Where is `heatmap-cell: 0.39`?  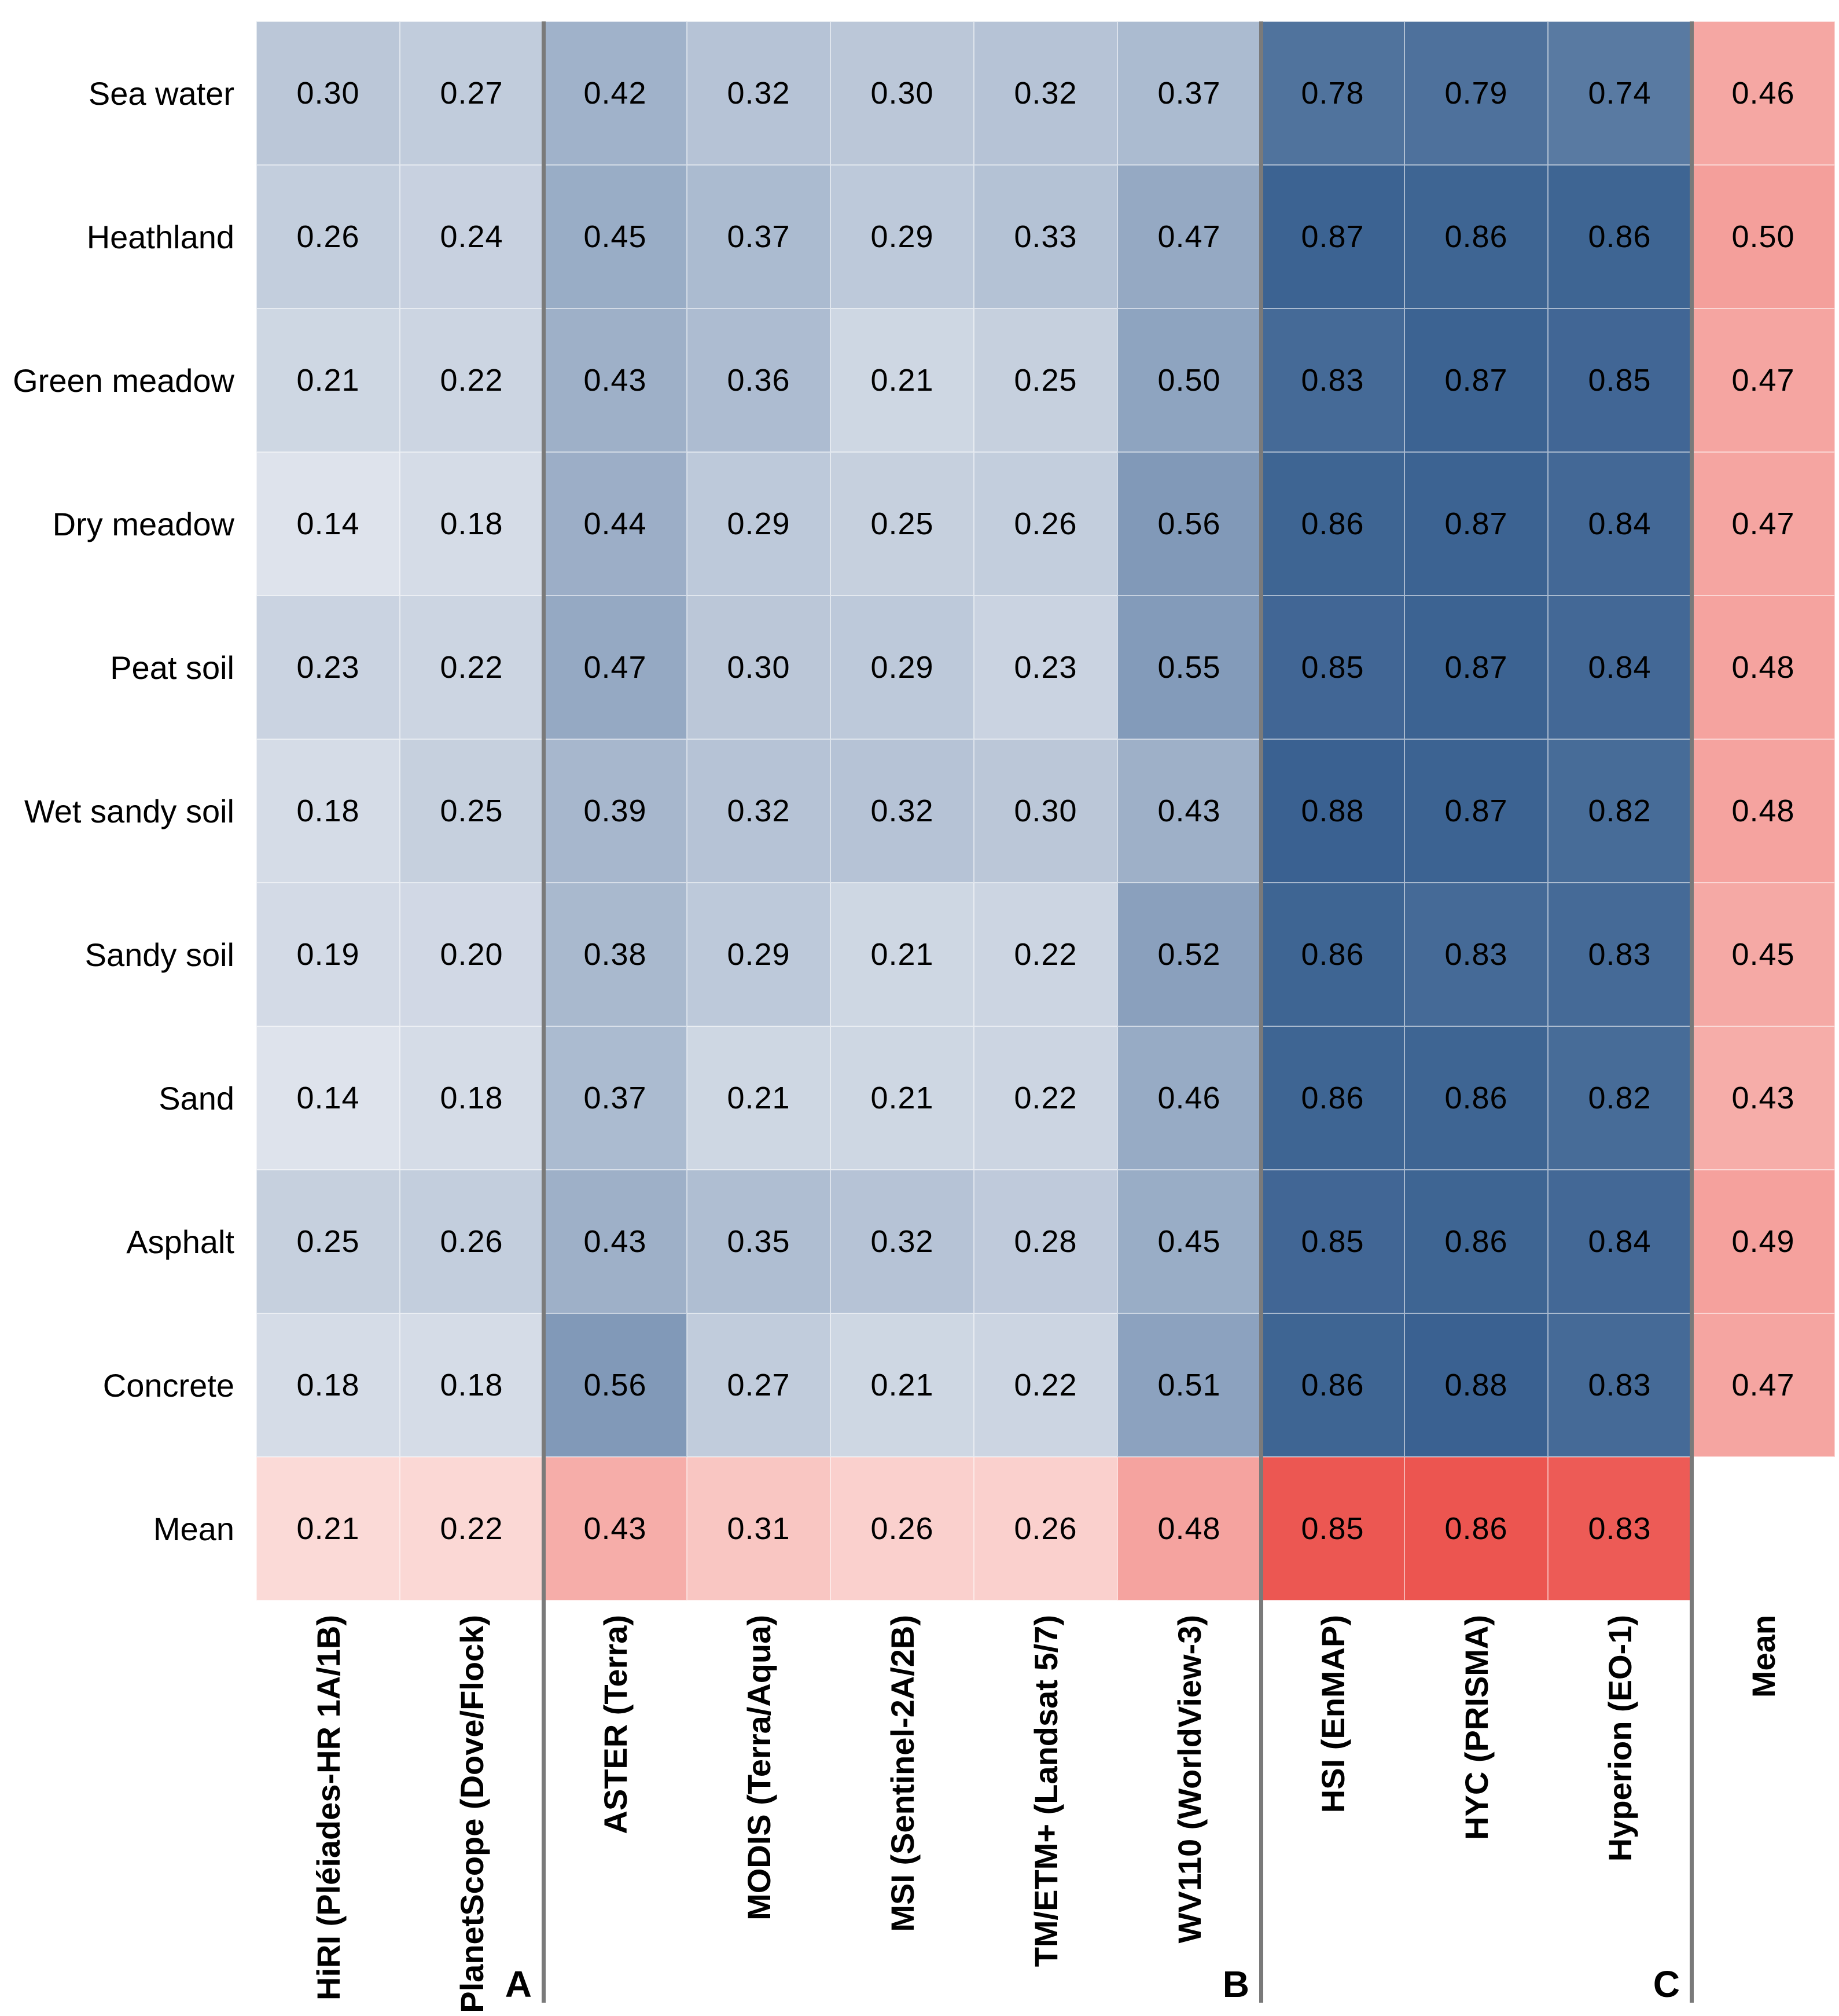
heatmap-cell: 0.39 is located at coordinates (615, 811).